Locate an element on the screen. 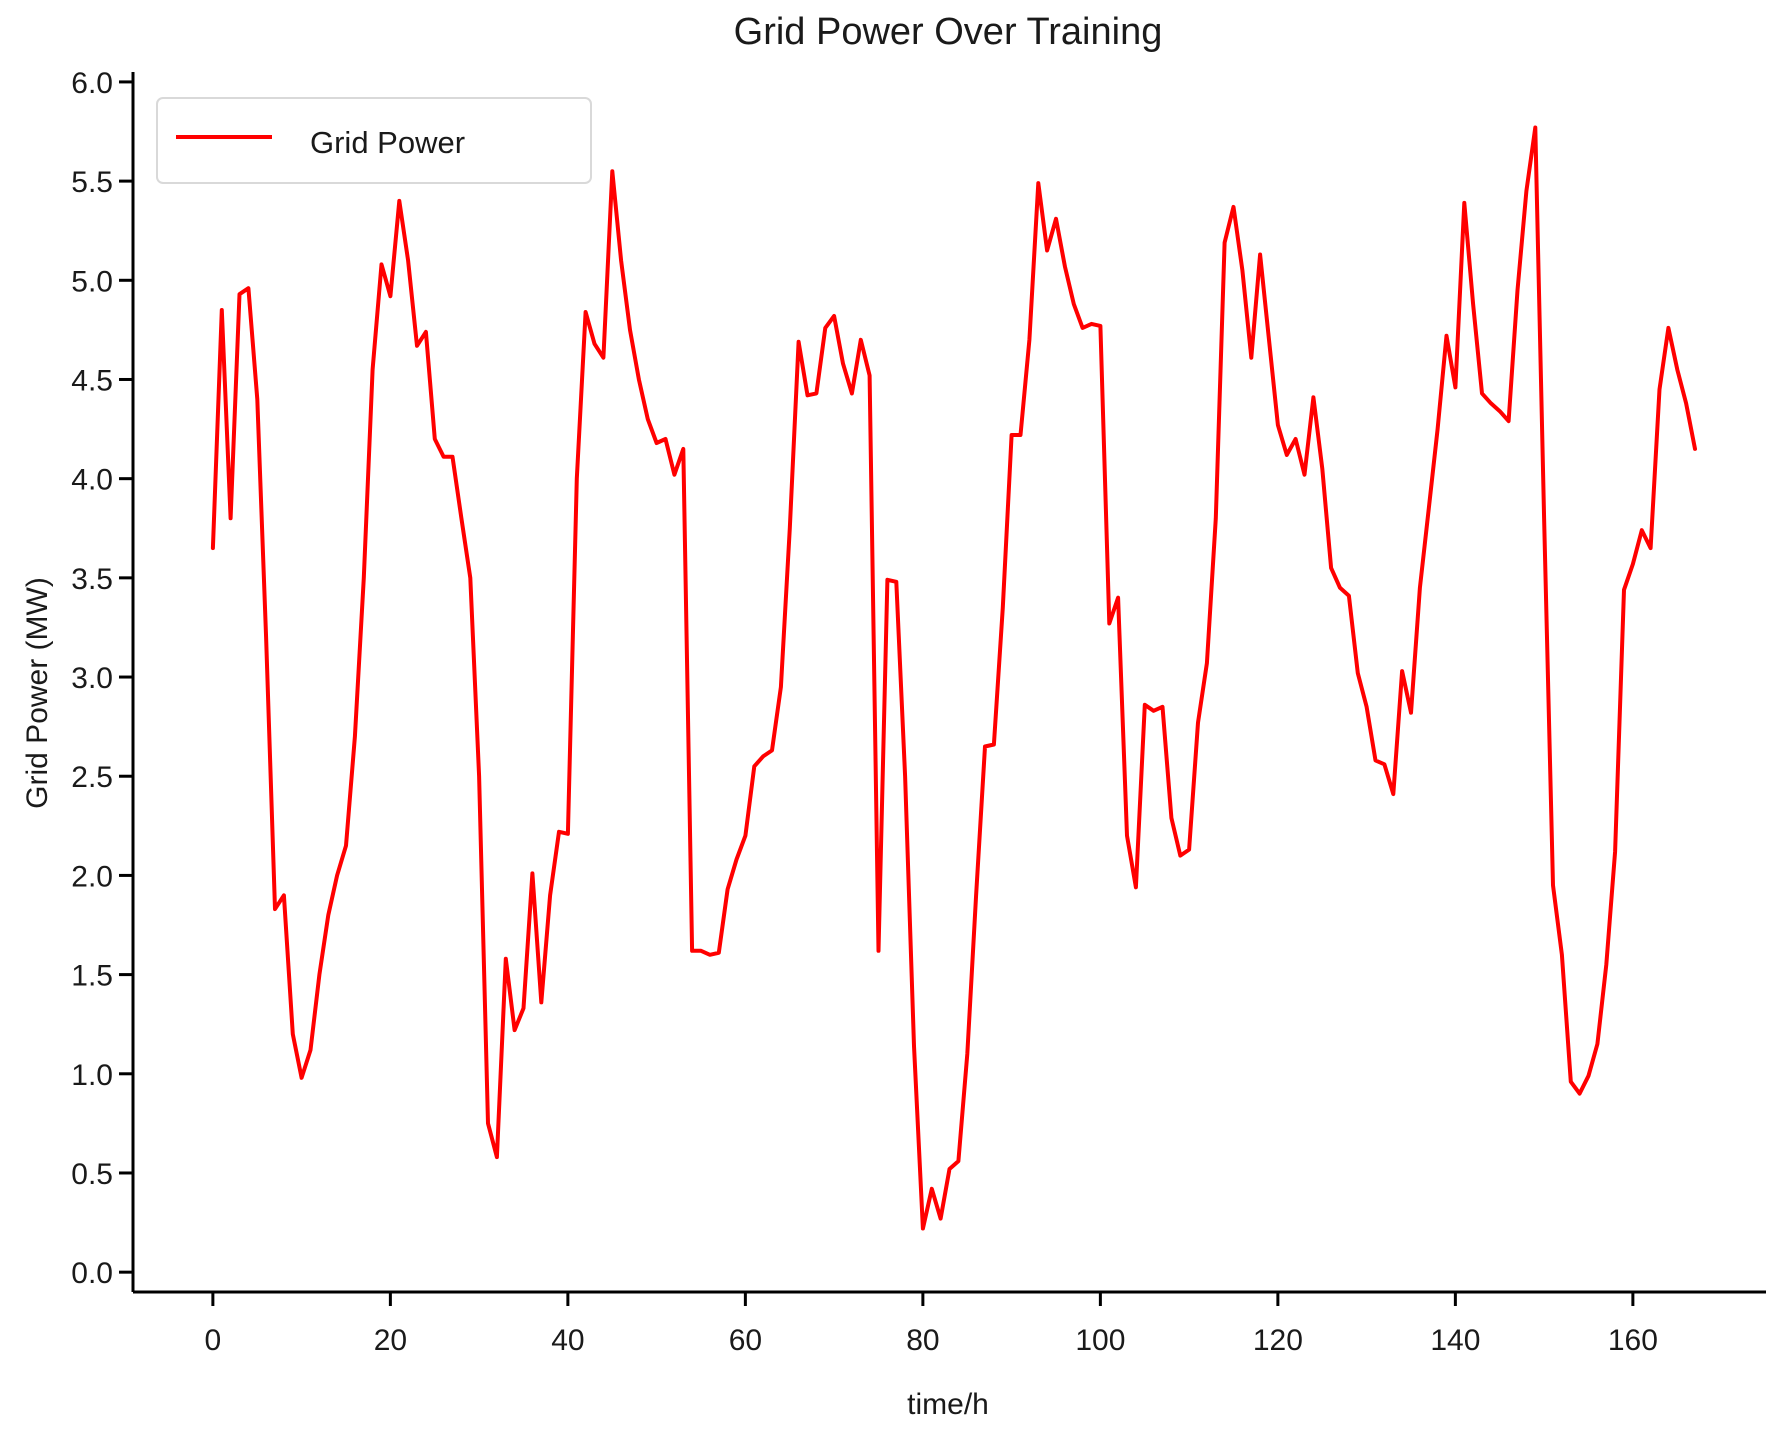  y-axis-ticks: 0.0 0.5 1.0 1.5 2.0 2.5 3.0 3.5 4.0 4.5 5.0 5.5 6.0 is located at coordinates (102, 678).